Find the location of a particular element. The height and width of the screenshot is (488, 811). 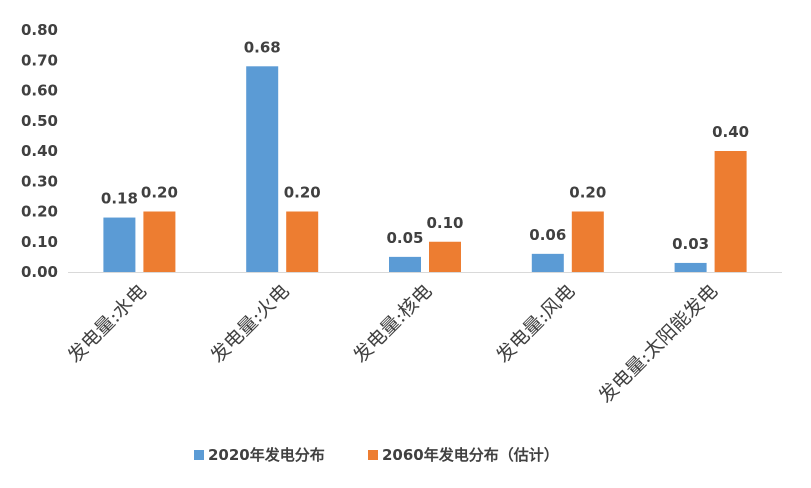

legend-label-2060: 2060年发电分布（估计） is located at coordinates (470, 455).